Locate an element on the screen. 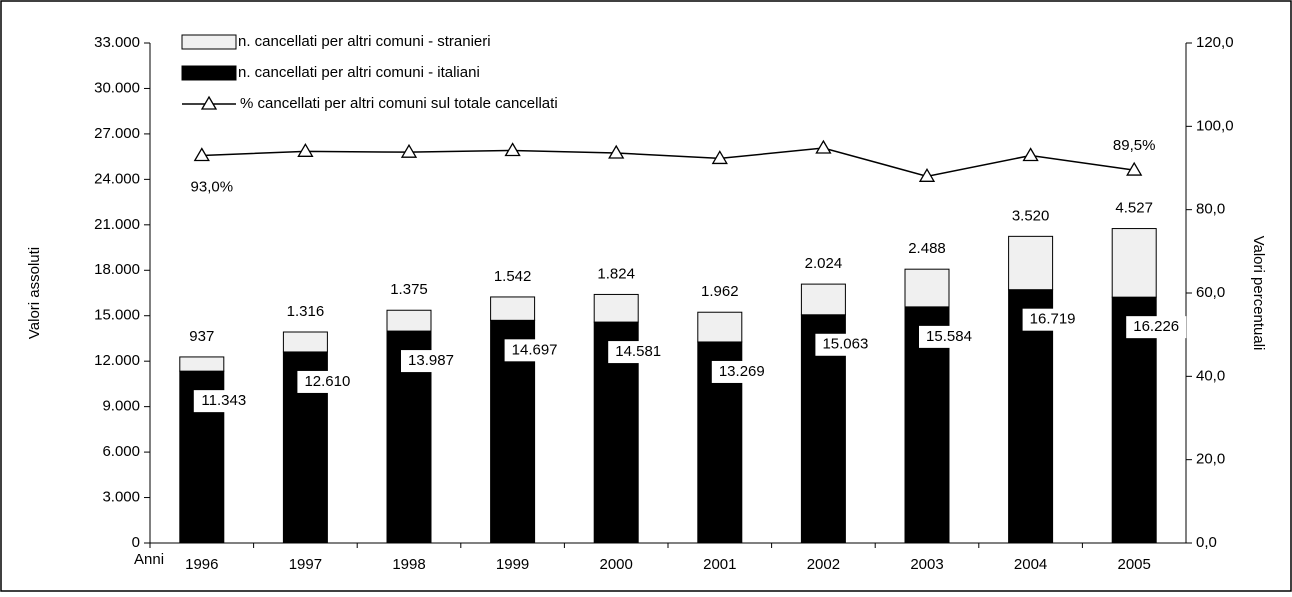  y-tick-label: 3.000 is located at coordinates (121, 497).